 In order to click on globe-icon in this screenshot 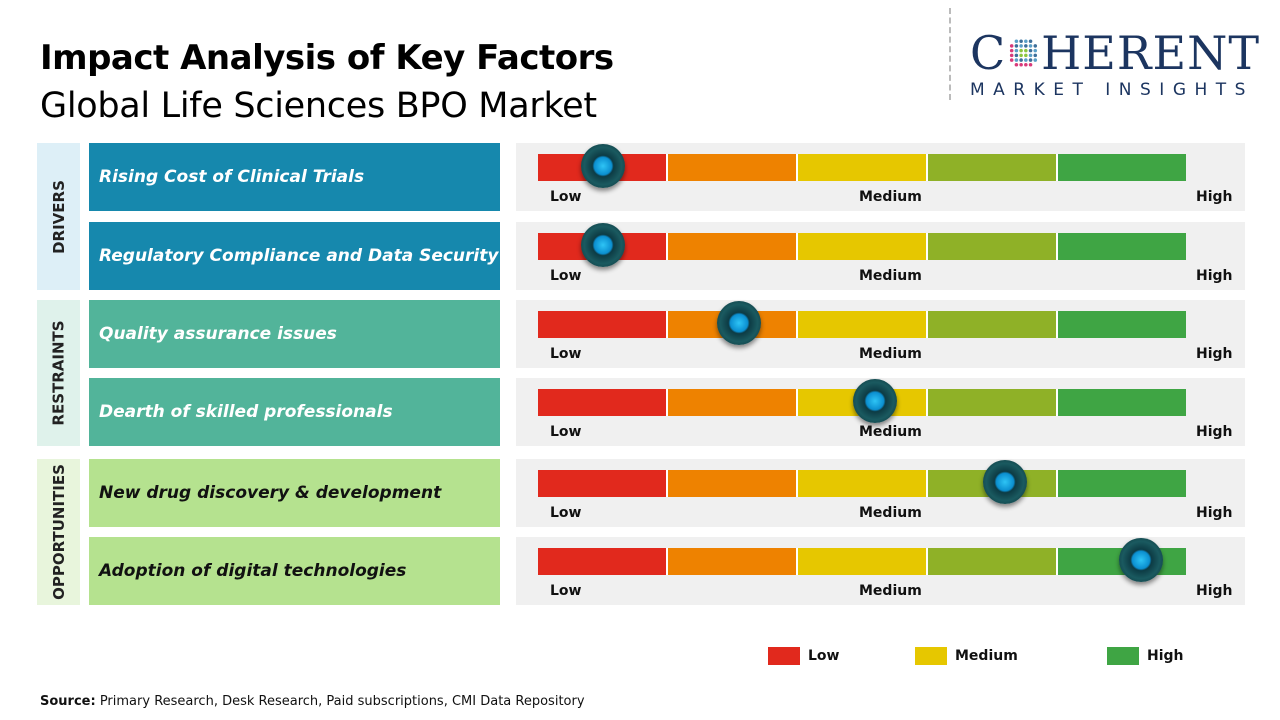, I will do `click(1024, 53)`.